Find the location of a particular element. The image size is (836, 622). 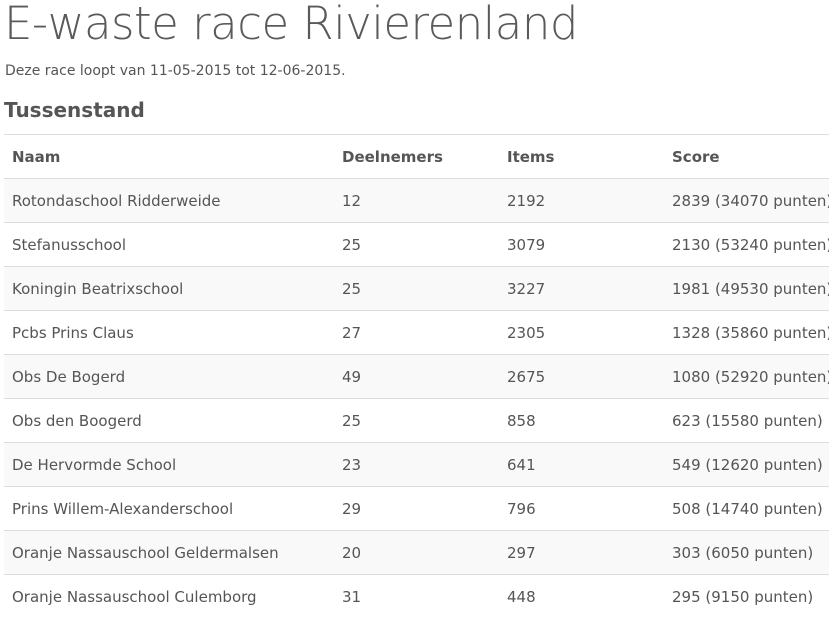

table-header-row: Naam Deelnemers Items Score is located at coordinates (416, 156).